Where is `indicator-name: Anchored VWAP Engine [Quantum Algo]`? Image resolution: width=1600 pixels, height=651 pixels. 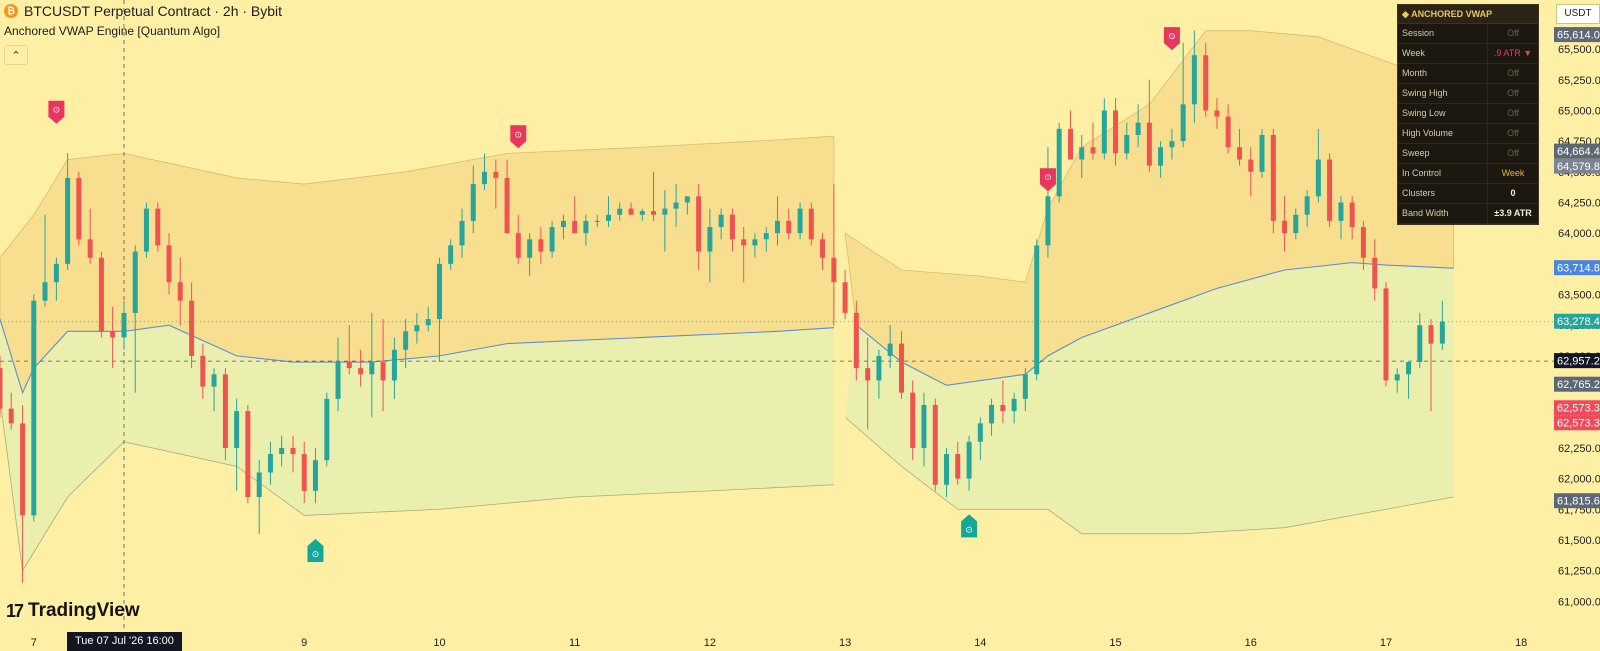
indicator-name: Anchored VWAP Engine [Quantum Algo] is located at coordinates (112, 31).